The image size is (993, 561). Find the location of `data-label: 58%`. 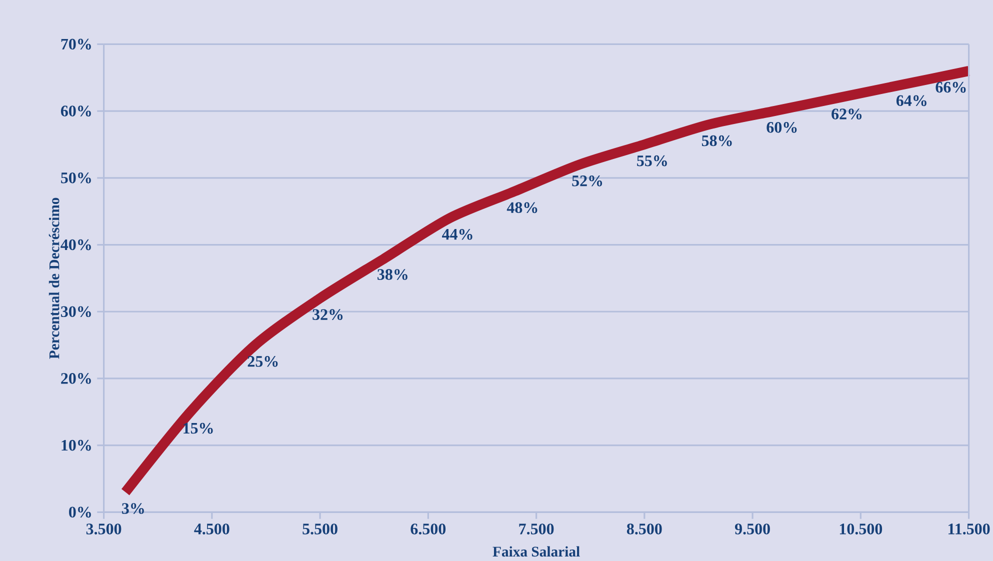

data-label: 58% is located at coordinates (717, 140).